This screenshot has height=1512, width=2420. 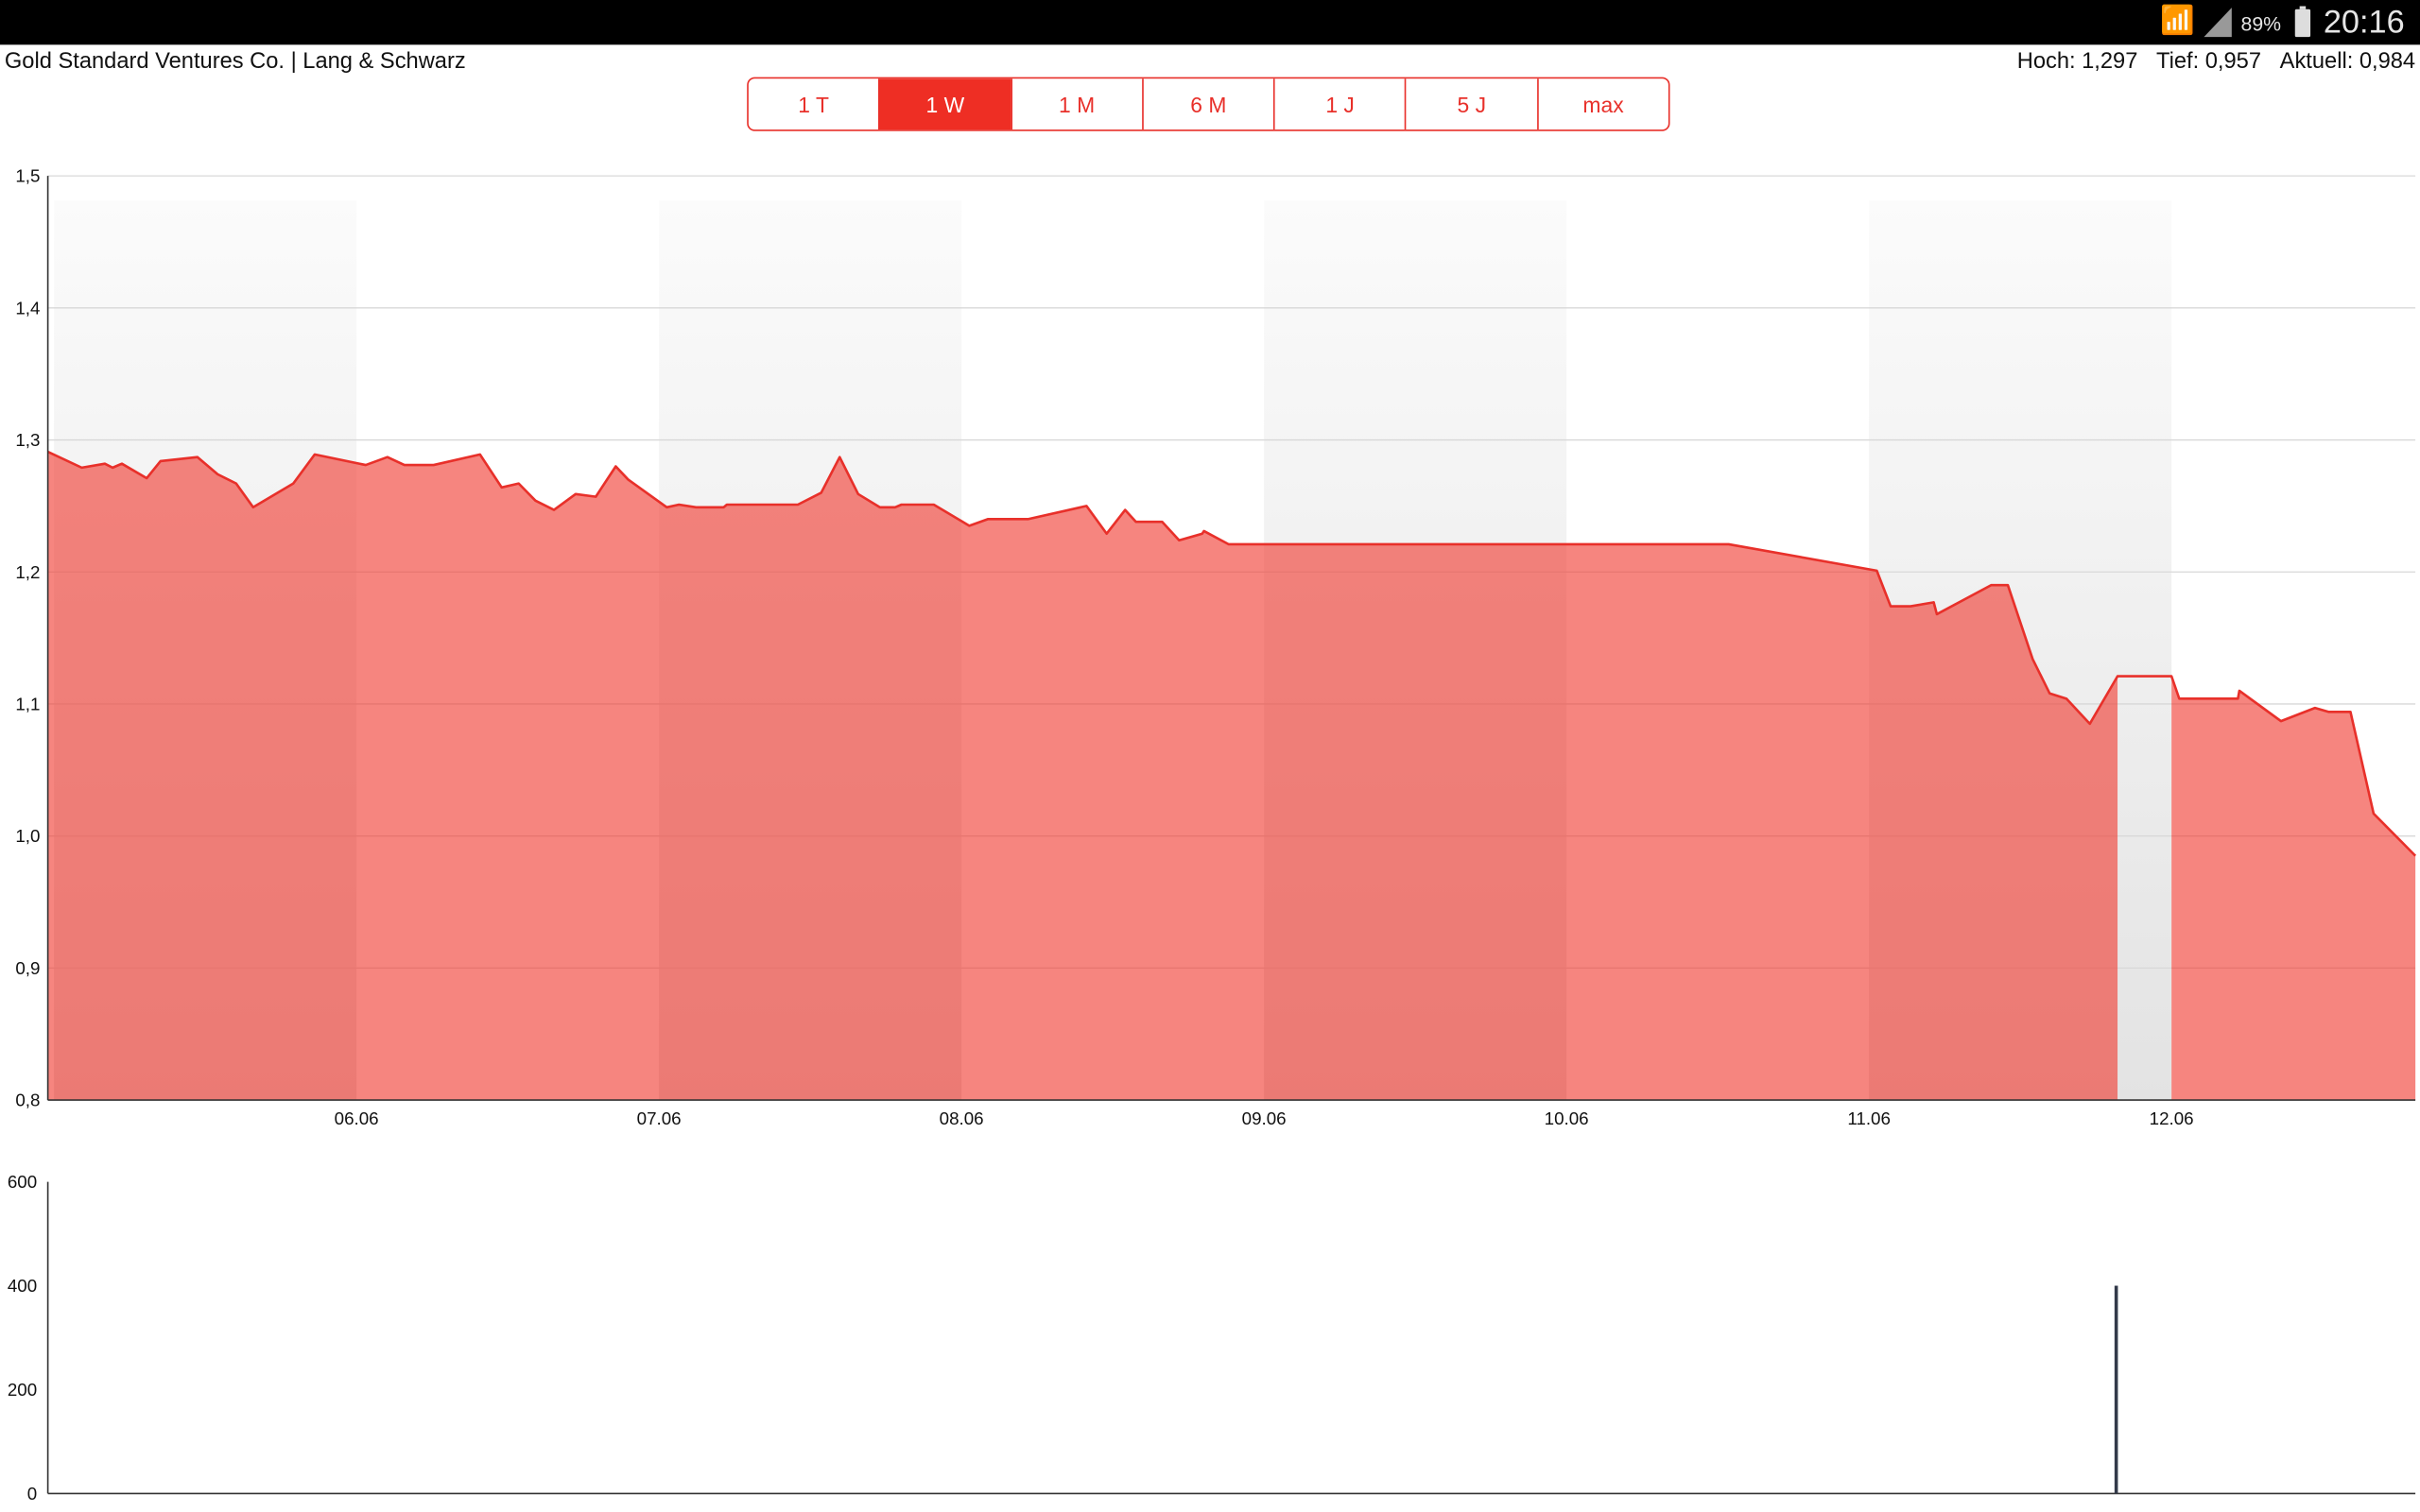 What do you see at coordinates (22, 1390) in the screenshot?
I see `volume-y-tick-label: 200` at bounding box center [22, 1390].